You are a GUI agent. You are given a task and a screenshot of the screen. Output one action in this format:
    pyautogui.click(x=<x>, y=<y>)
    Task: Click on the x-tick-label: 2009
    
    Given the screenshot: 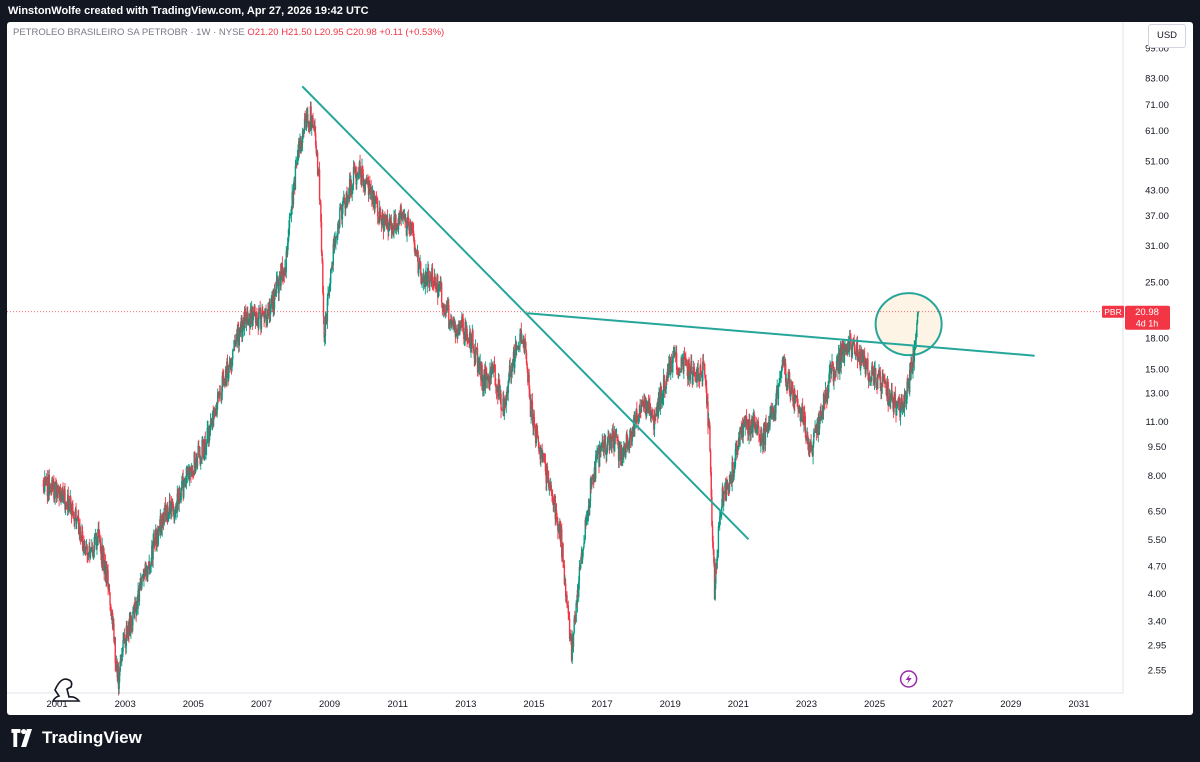 What is the action you would take?
    pyautogui.click(x=329, y=704)
    